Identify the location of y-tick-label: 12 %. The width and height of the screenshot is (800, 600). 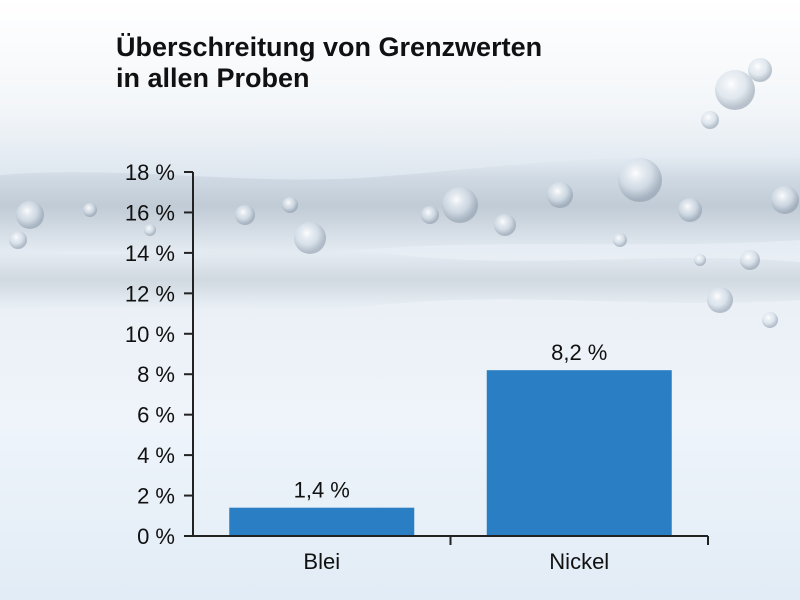
(150, 293).